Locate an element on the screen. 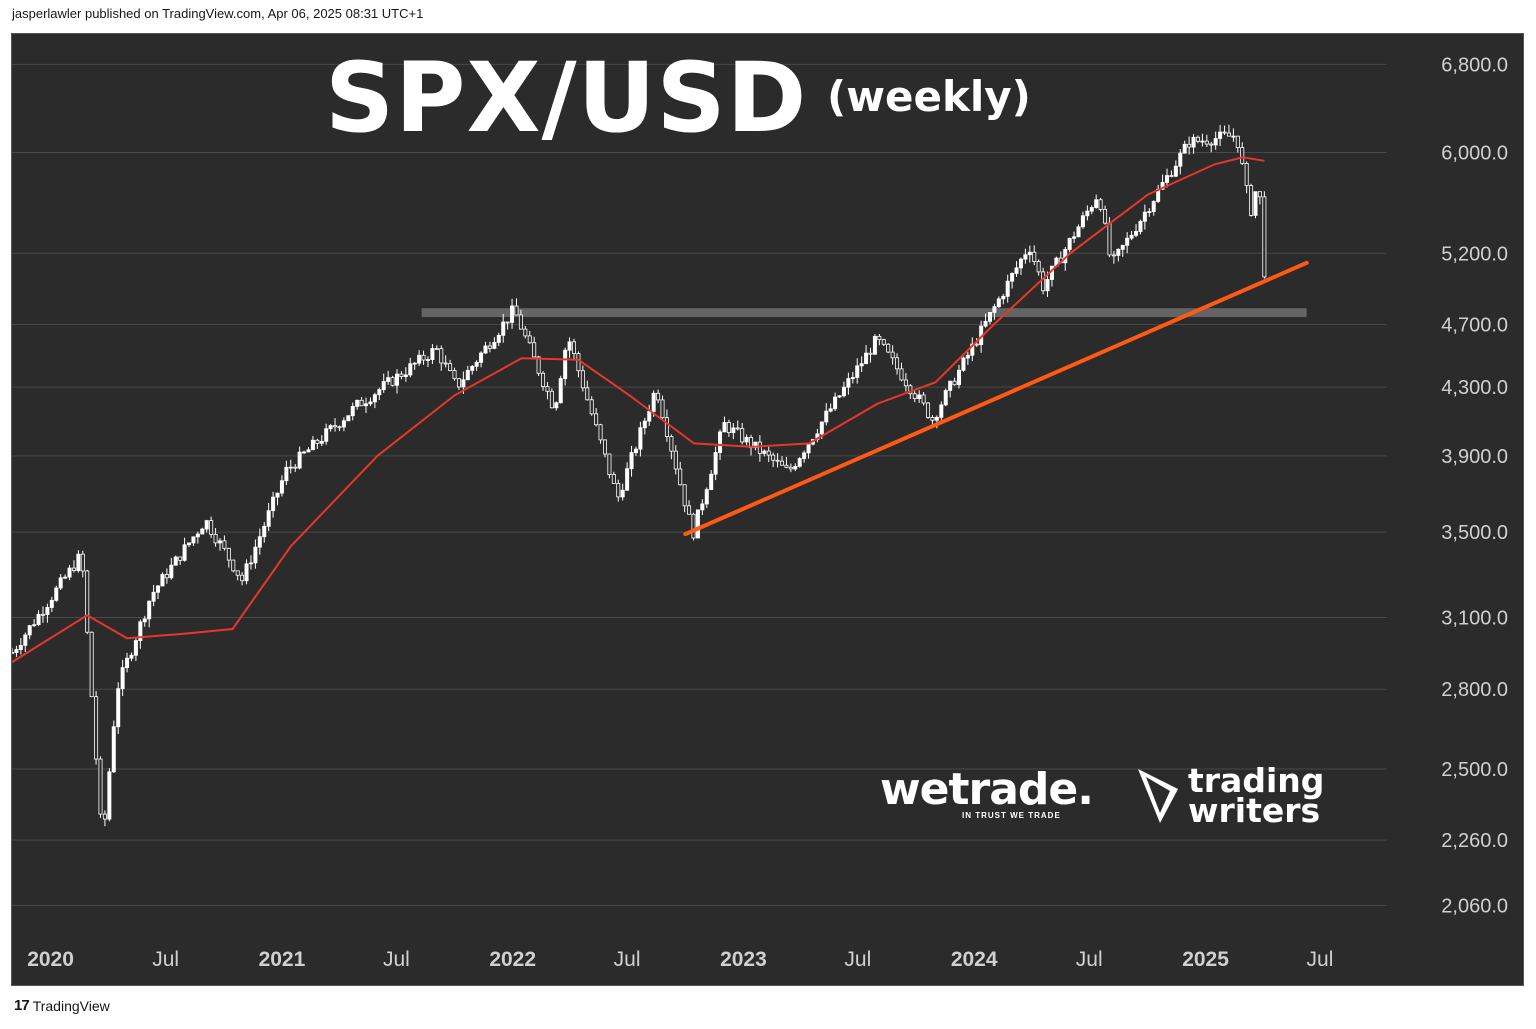 The height and width of the screenshot is (1029, 1536). footer-brand: TradingView is located at coordinates (71, 1005).